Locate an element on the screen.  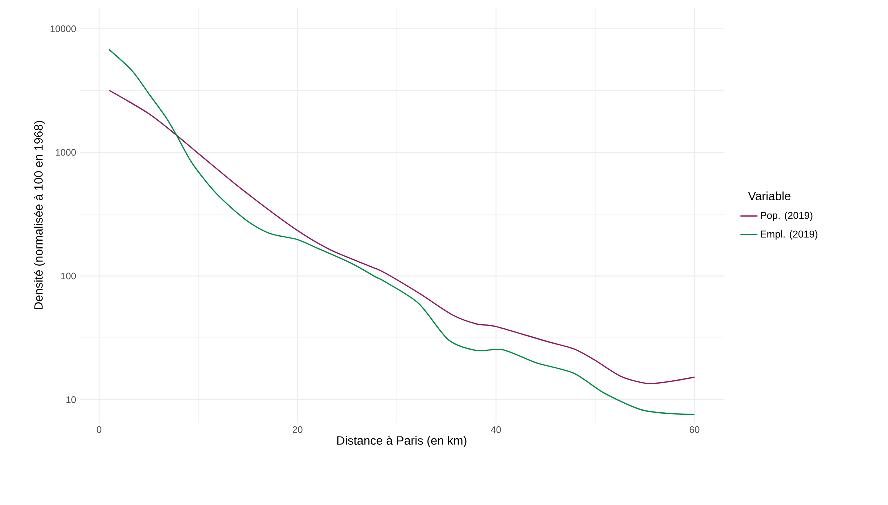
y-tick-label: 100 is located at coordinates (68, 276).